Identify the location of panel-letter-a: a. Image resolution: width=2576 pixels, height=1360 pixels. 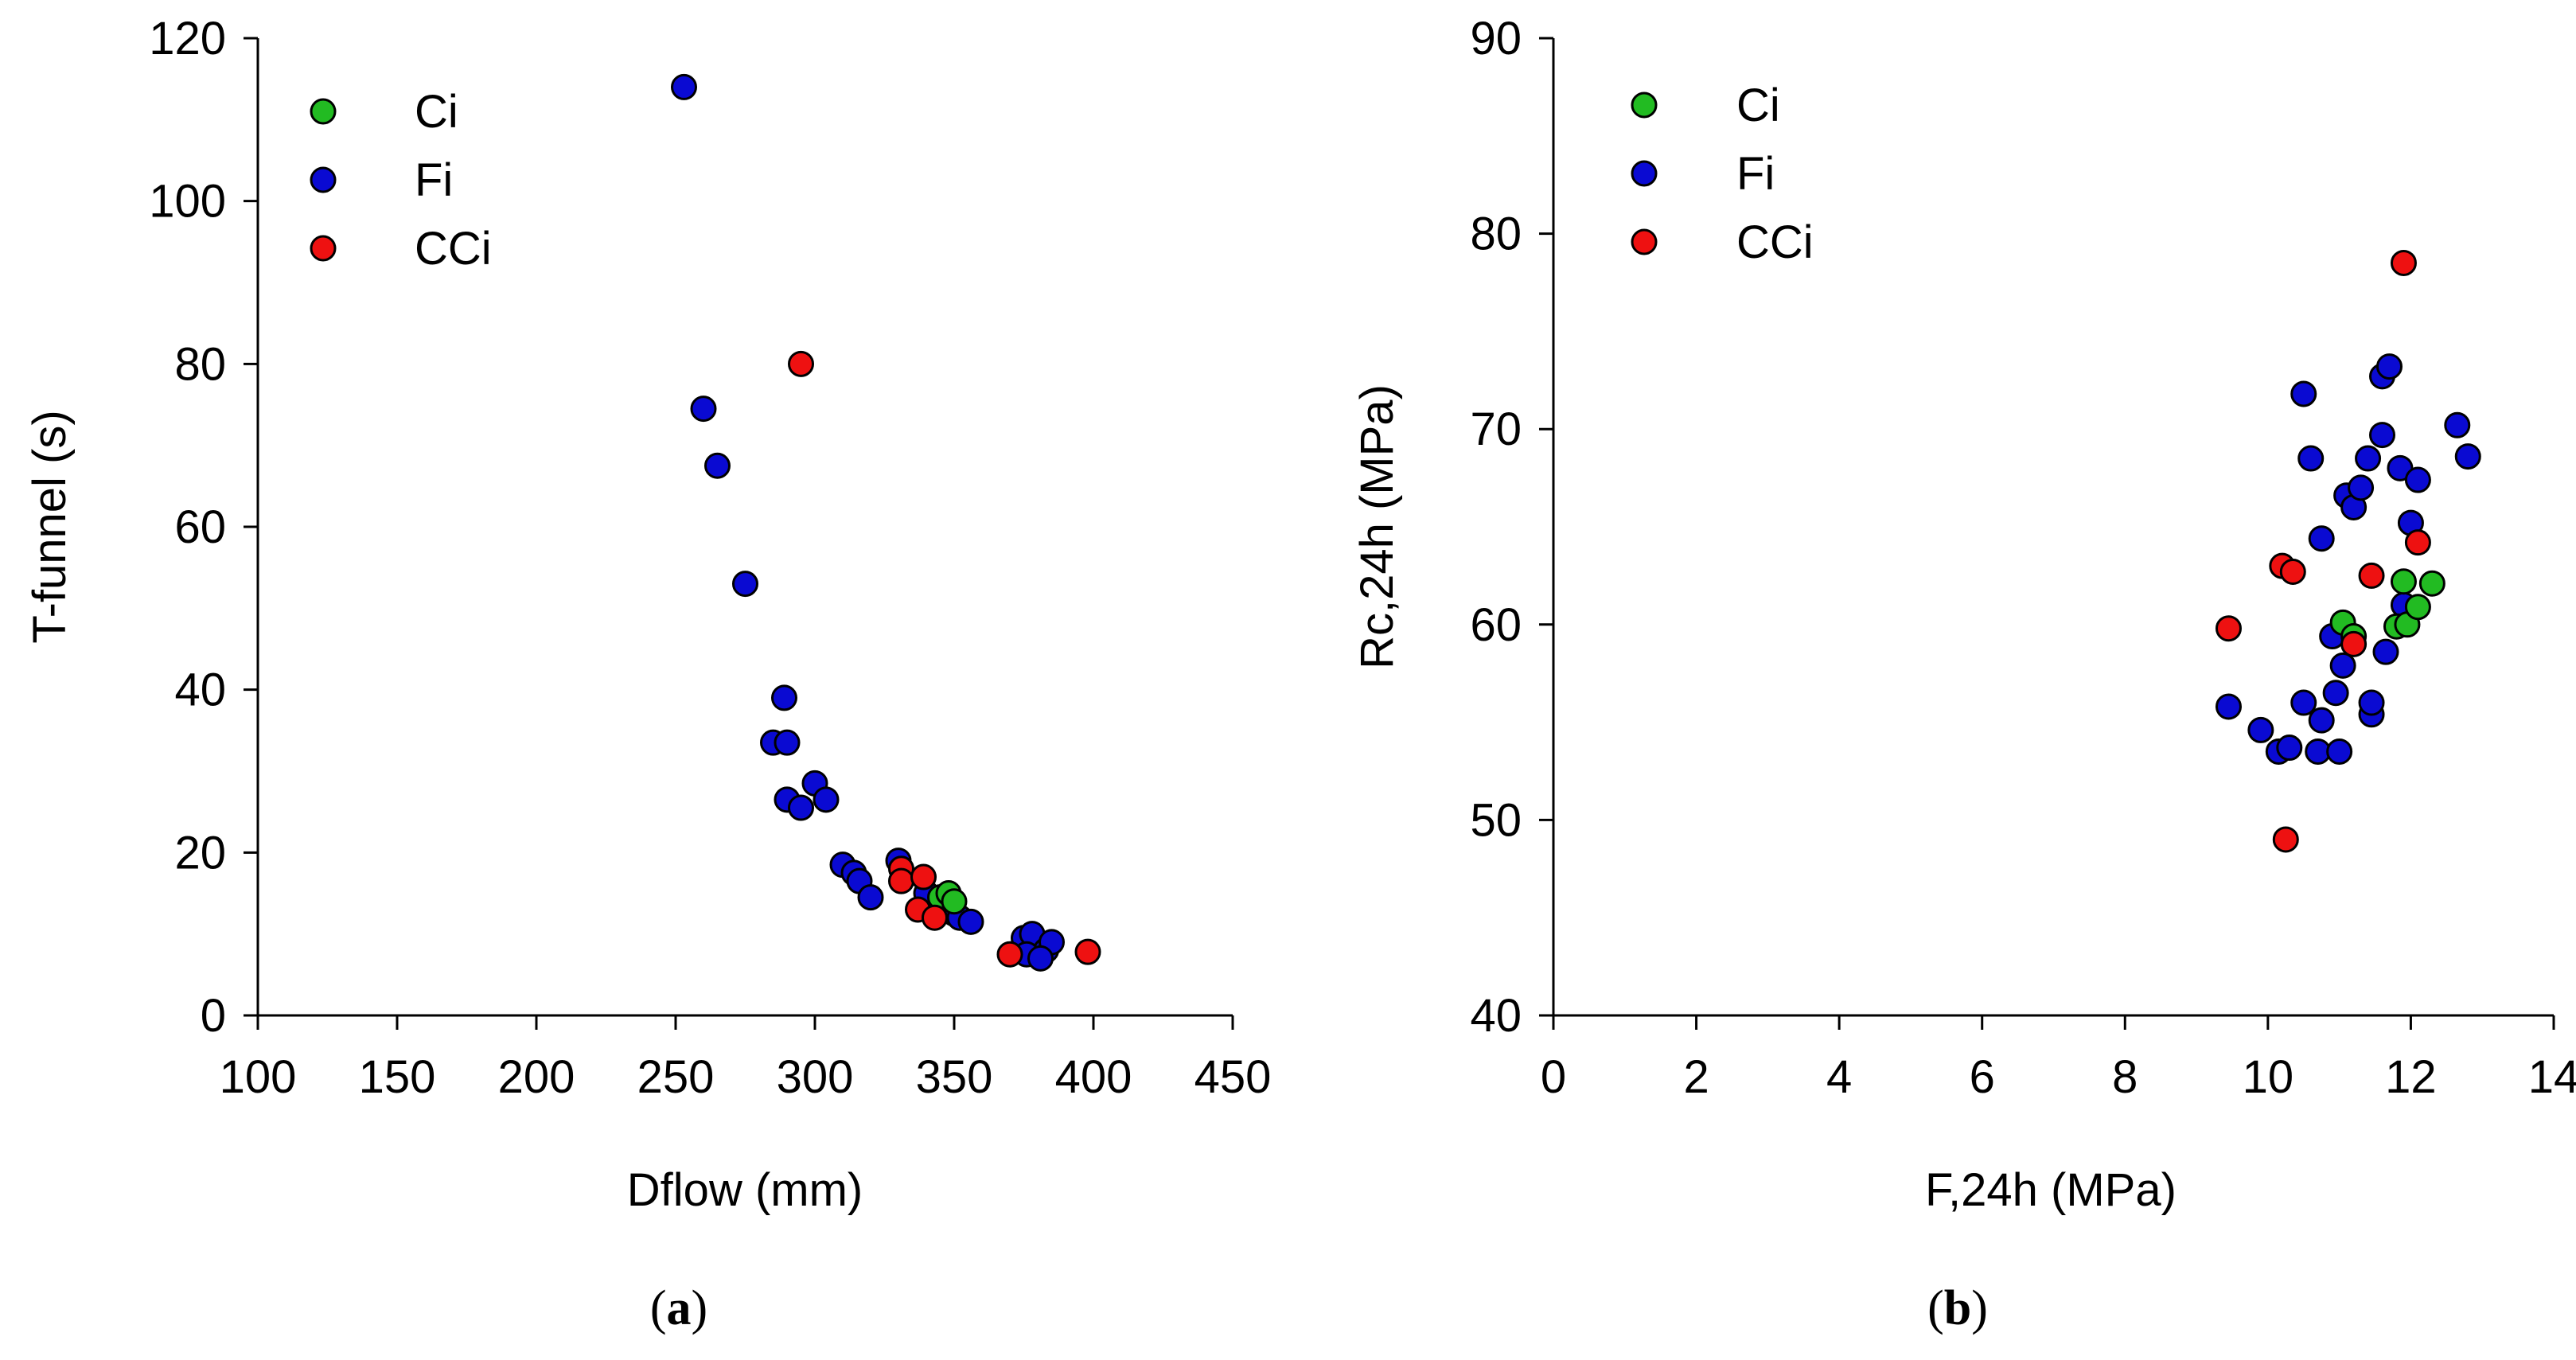
(679, 1308).